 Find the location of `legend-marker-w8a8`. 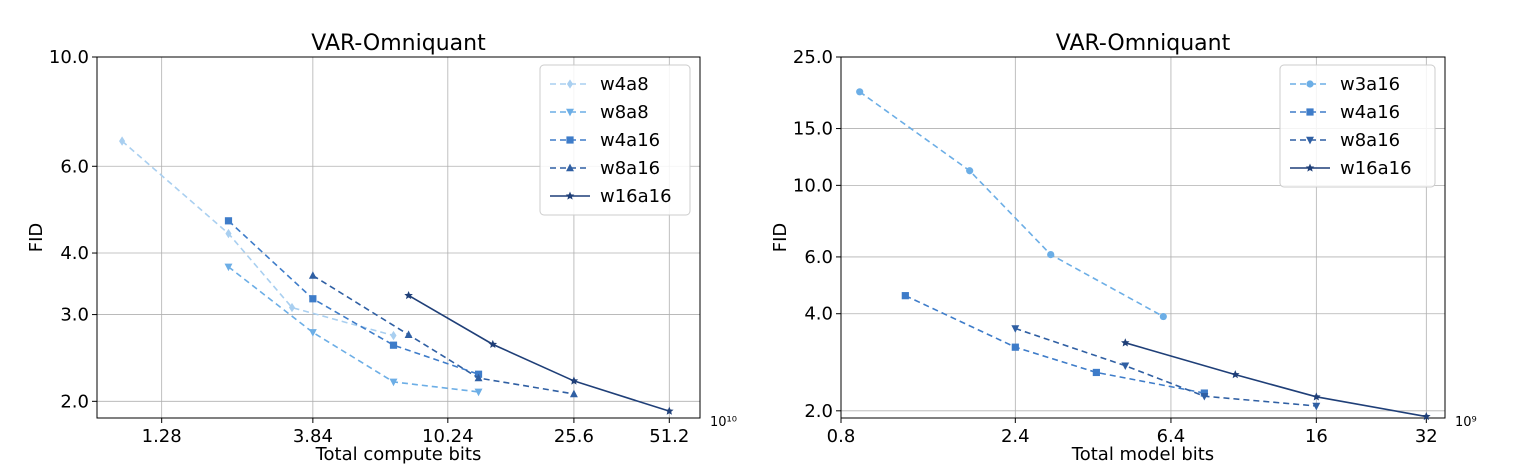

legend-marker-w8a8 is located at coordinates (570, 112).